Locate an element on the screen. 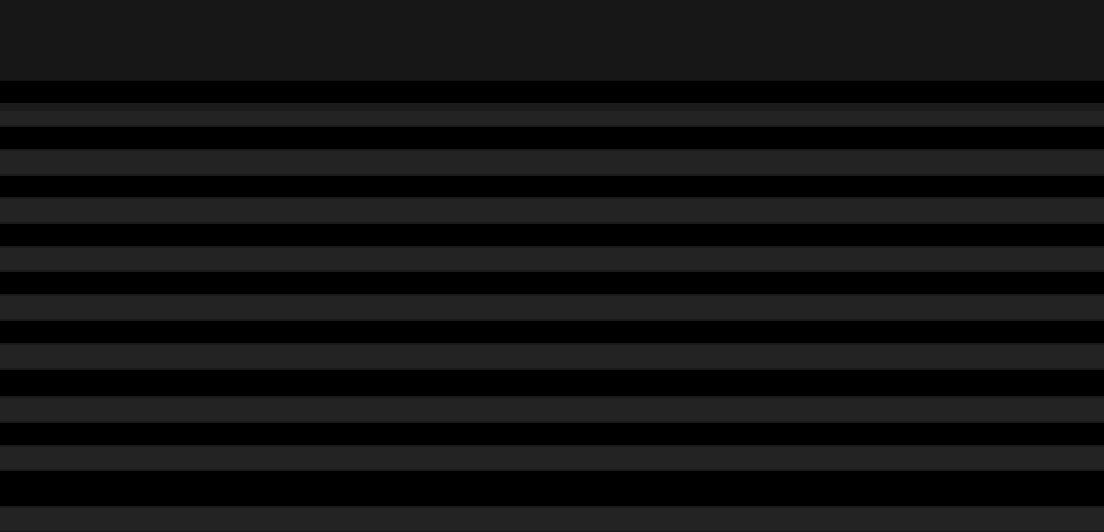  subheader-divider is located at coordinates (552, 106).